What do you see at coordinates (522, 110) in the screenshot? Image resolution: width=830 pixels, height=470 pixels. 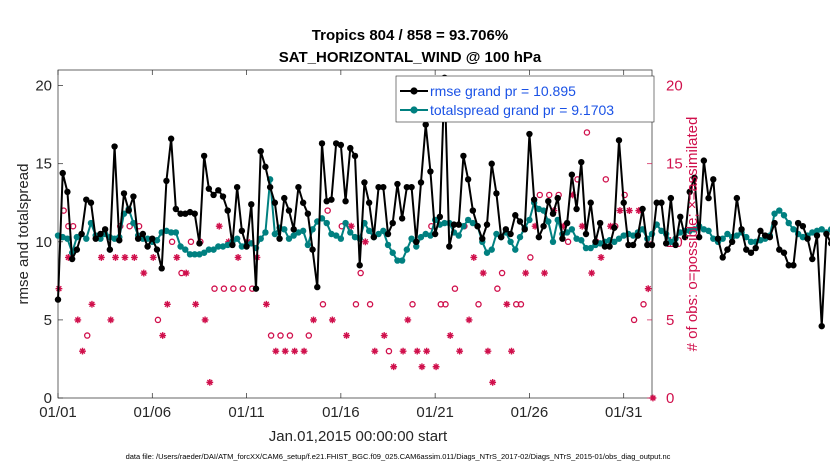 I see `legend-spread-label: totalspread grand pr = 9.1703` at bounding box center [522, 110].